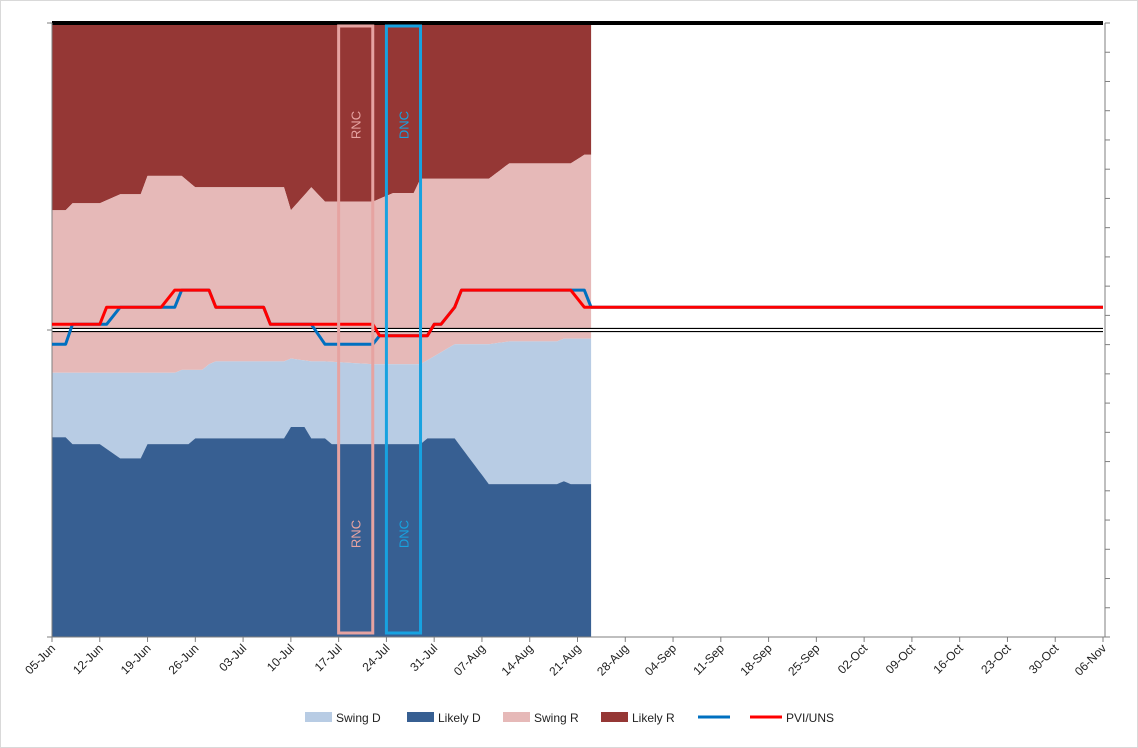 Image resolution: width=1138 pixels, height=748 pixels. What do you see at coordinates (469, 659) in the screenshot?
I see `x-tick-label: 07-Aug` at bounding box center [469, 659].